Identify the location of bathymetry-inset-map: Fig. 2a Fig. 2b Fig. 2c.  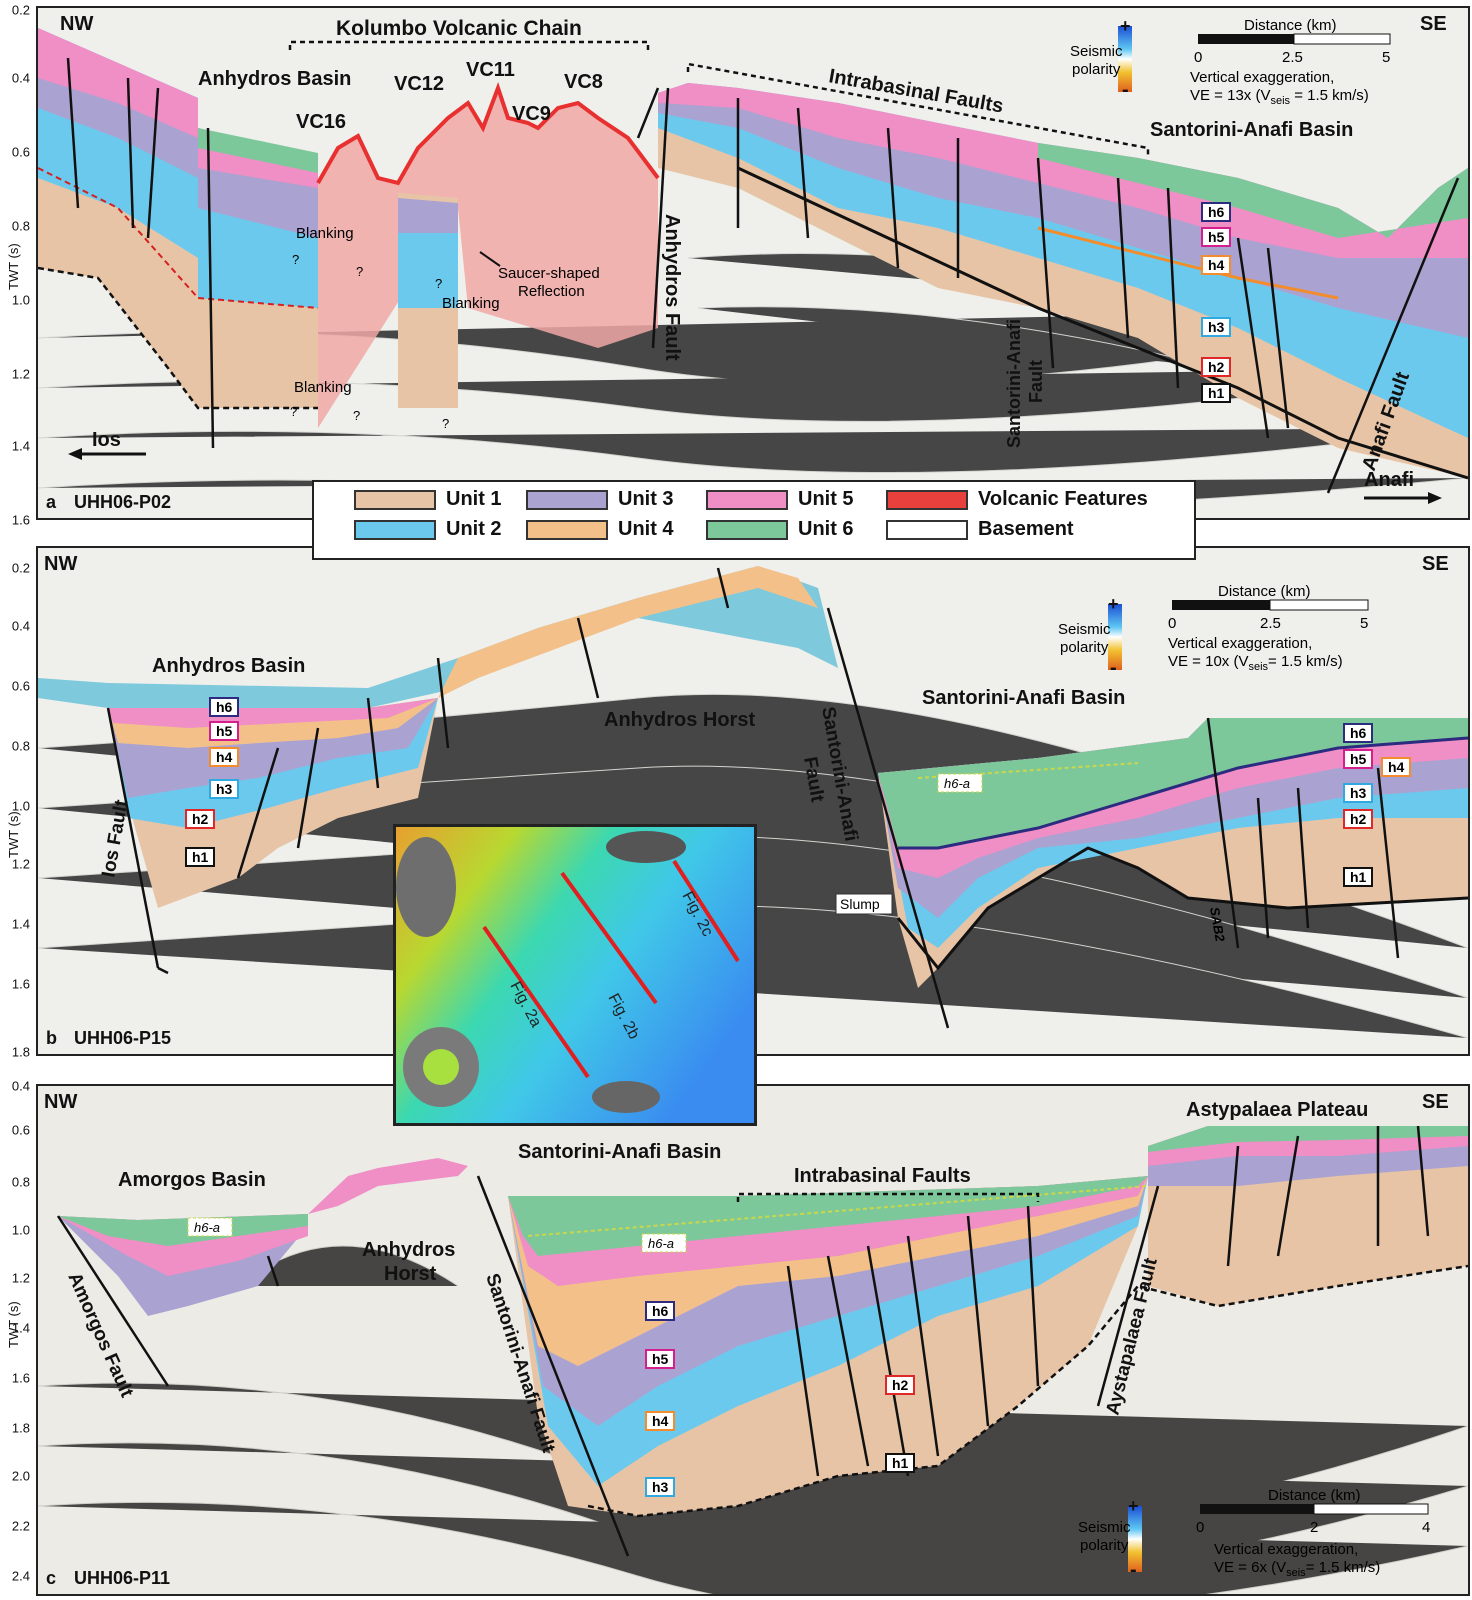
(575, 975).